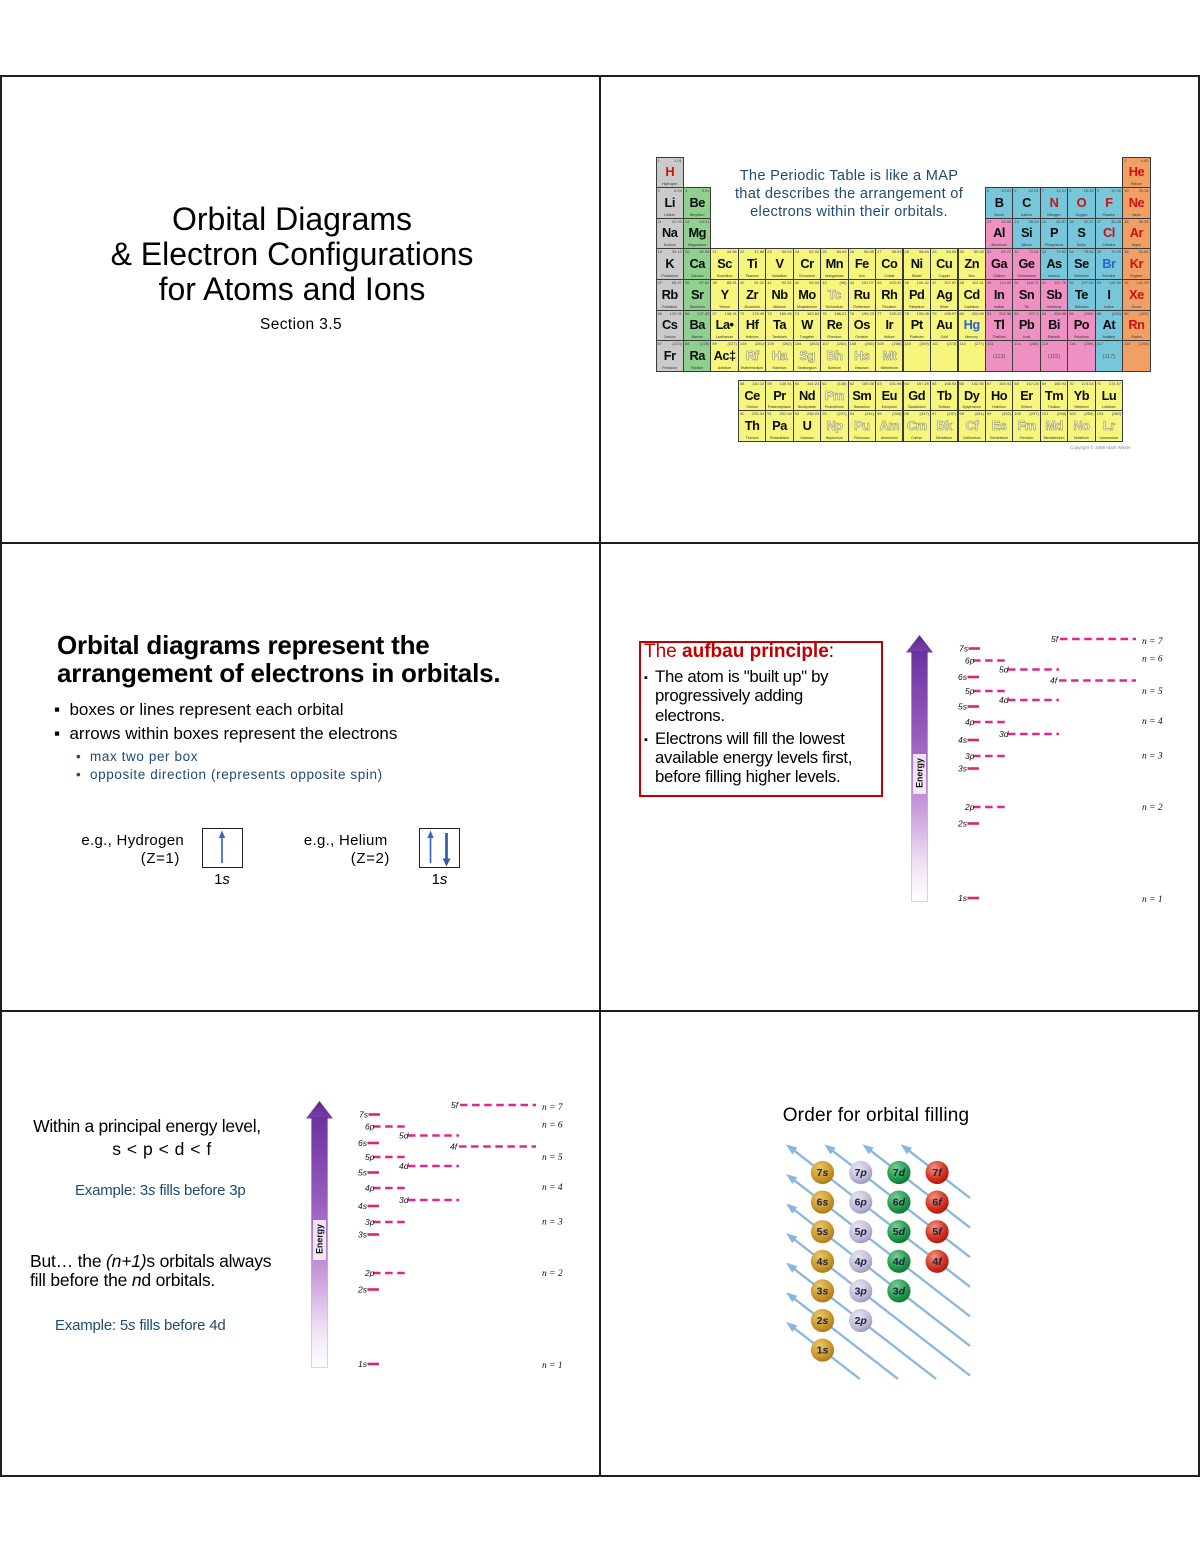 The width and height of the screenshot is (1200, 1553). I want to click on svg-text: 6d, so click(899, 1203).